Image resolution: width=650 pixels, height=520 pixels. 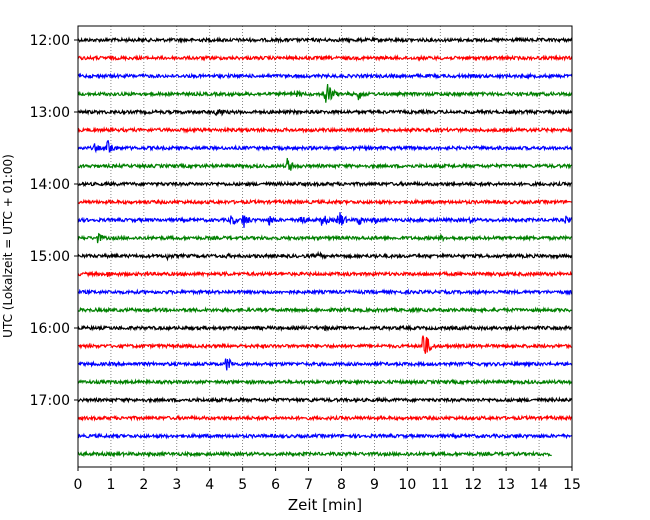 What do you see at coordinates (308, 485) in the screenshot?
I see `x-tick-label: 7` at bounding box center [308, 485].